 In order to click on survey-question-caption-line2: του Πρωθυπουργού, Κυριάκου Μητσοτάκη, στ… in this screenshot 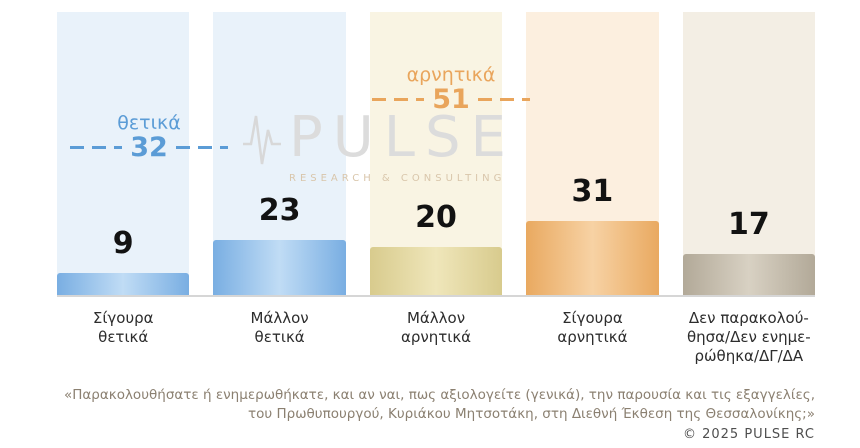, I will do `click(531, 414)`.